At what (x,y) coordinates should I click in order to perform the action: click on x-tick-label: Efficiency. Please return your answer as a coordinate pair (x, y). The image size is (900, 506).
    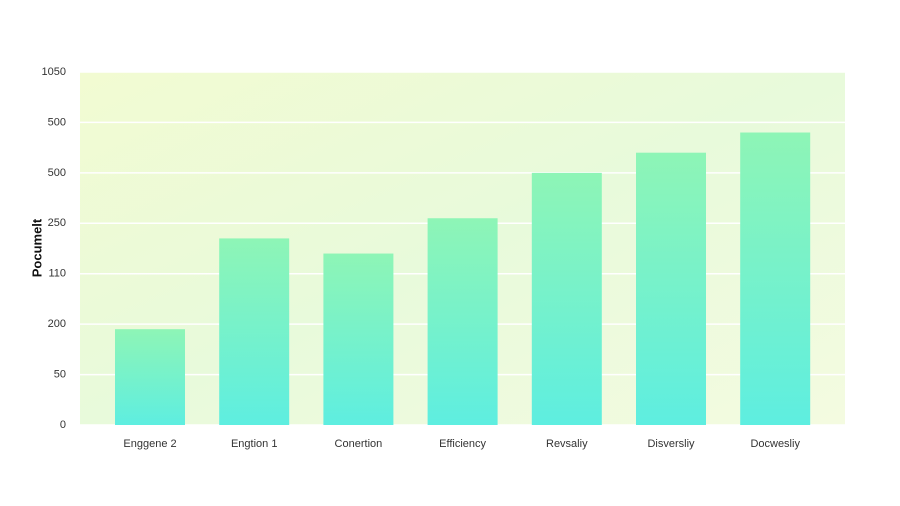
    Looking at the image, I should click on (462, 444).